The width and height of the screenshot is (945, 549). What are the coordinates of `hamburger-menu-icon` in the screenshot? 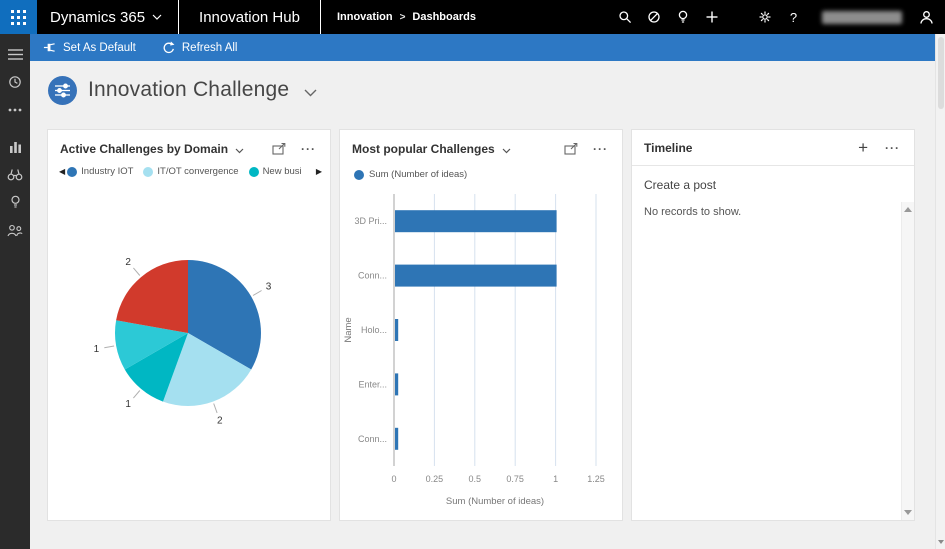 It's located at (15, 54).